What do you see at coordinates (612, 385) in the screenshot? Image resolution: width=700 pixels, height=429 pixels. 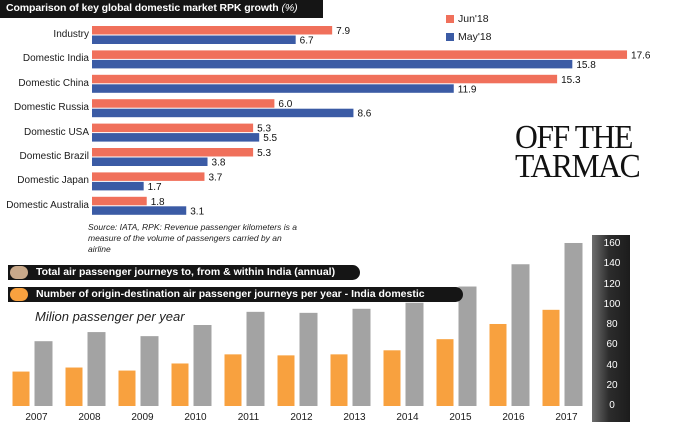 I see `y-tick-label: 20` at bounding box center [612, 385].